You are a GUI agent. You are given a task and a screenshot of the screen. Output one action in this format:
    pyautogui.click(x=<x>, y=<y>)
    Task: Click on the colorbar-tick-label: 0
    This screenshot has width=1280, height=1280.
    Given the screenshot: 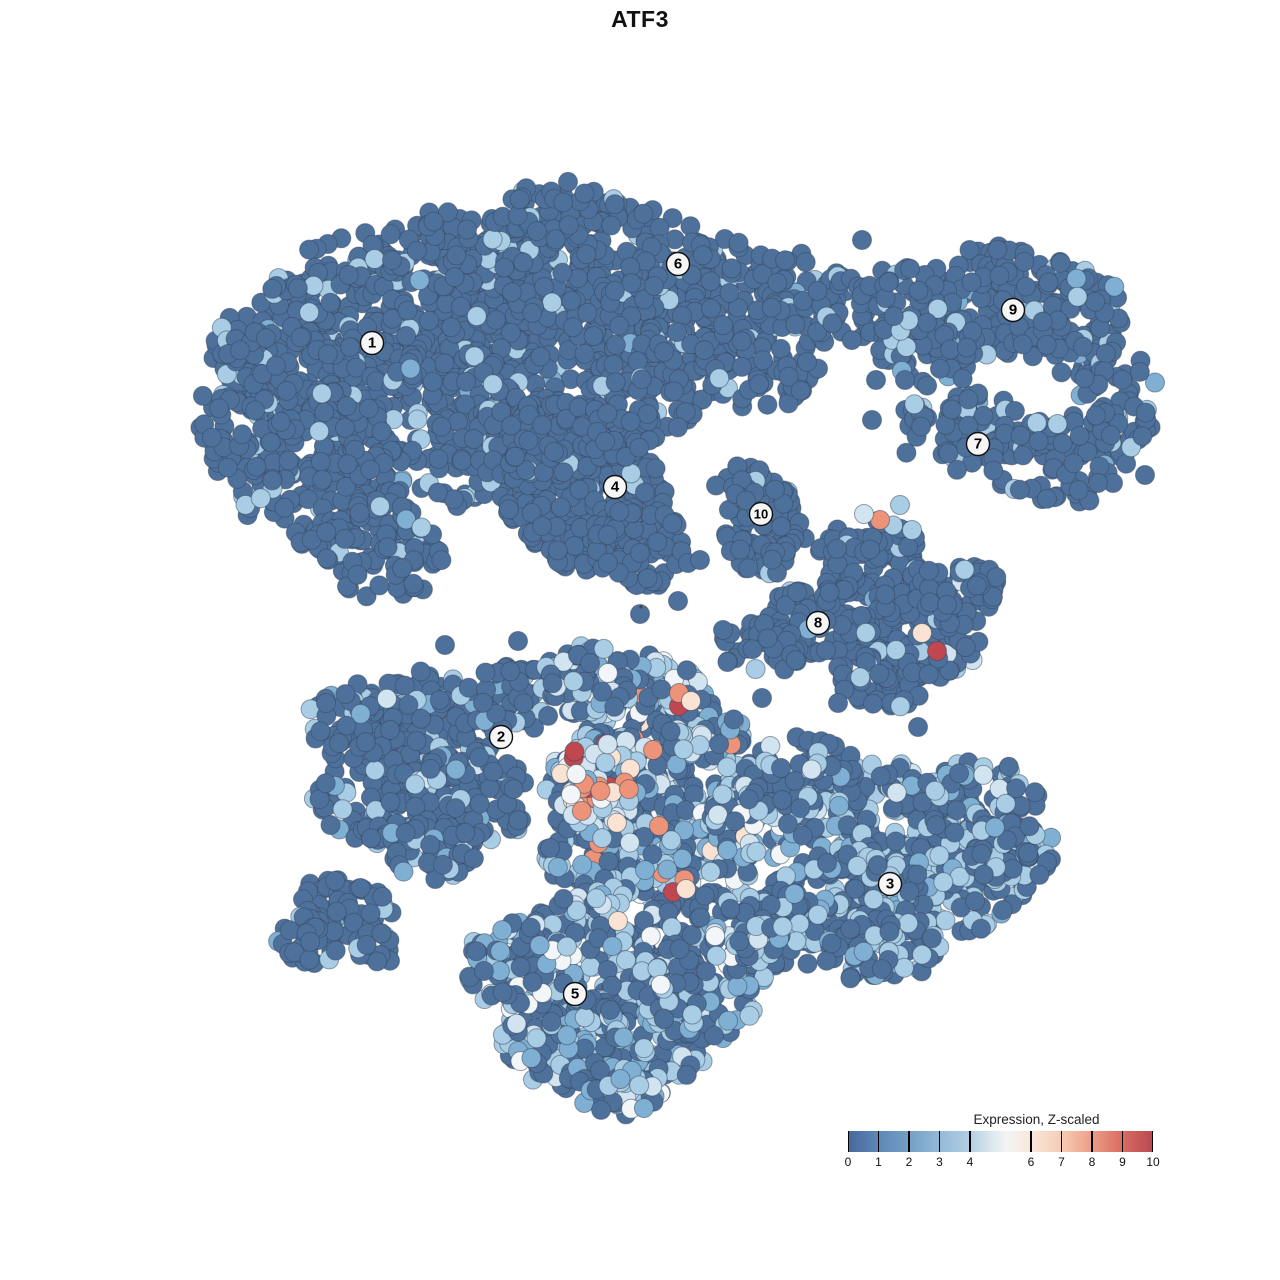 What is the action you would take?
    pyautogui.click(x=848, y=1162)
    